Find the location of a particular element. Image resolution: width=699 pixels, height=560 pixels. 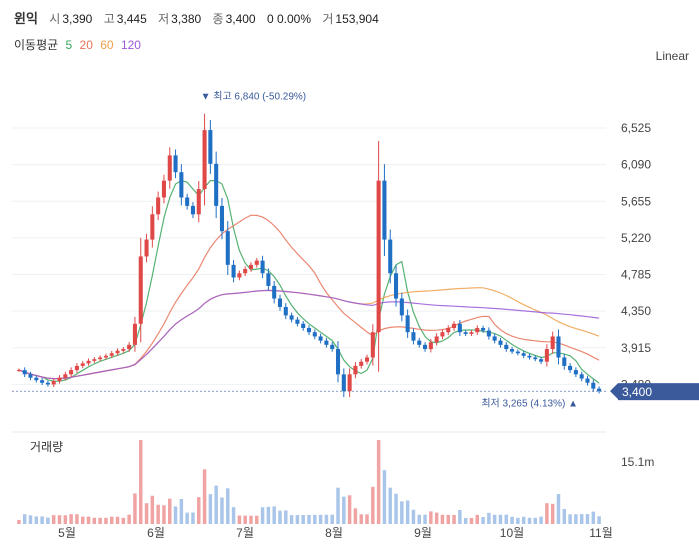

x-tick-label: 5월 is located at coordinates (67, 533).